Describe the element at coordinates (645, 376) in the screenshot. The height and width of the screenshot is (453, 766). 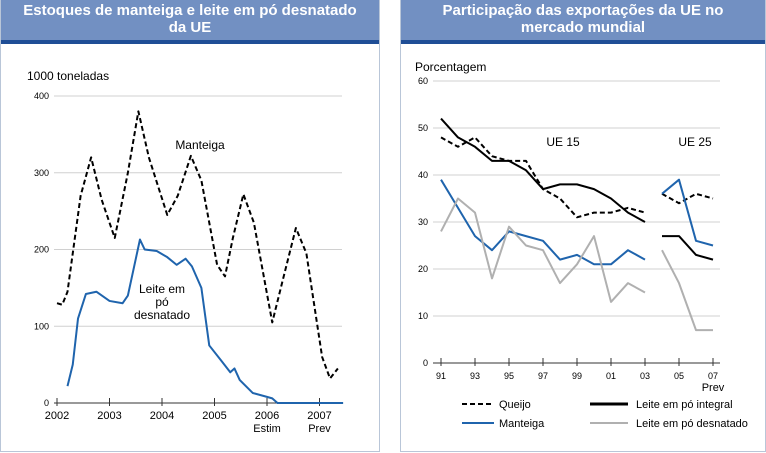
I see `x-tick-label: 03` at that location.